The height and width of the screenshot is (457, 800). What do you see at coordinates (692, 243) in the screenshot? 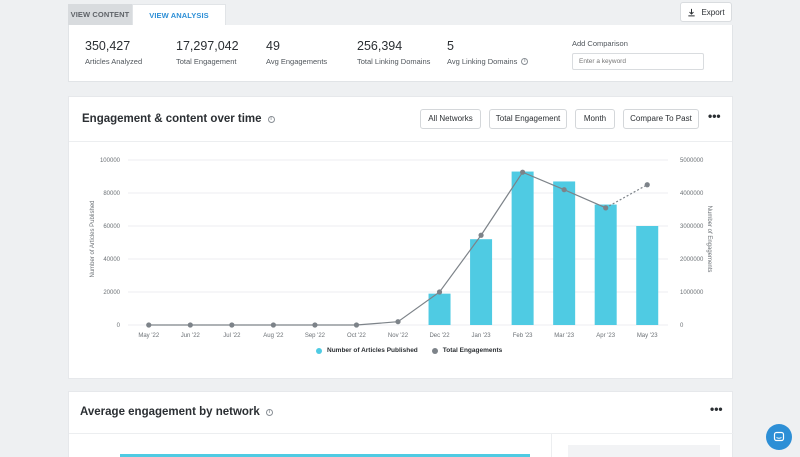
I see `y2-axis-ticks: 5000000 4000000 3000000 2000000 1000000 0` at bounding box center [692, 243].